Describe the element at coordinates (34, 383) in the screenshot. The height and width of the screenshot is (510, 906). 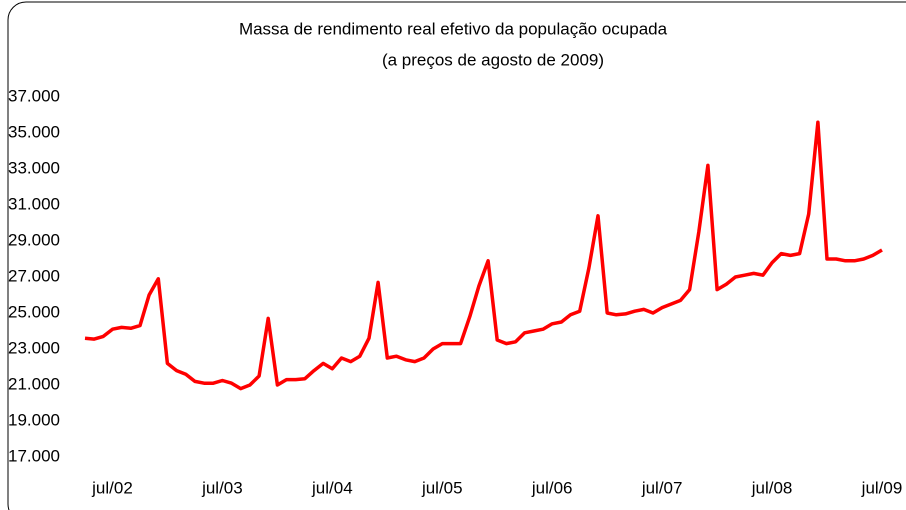
I see `y-tick-label: 21.000` at that location.